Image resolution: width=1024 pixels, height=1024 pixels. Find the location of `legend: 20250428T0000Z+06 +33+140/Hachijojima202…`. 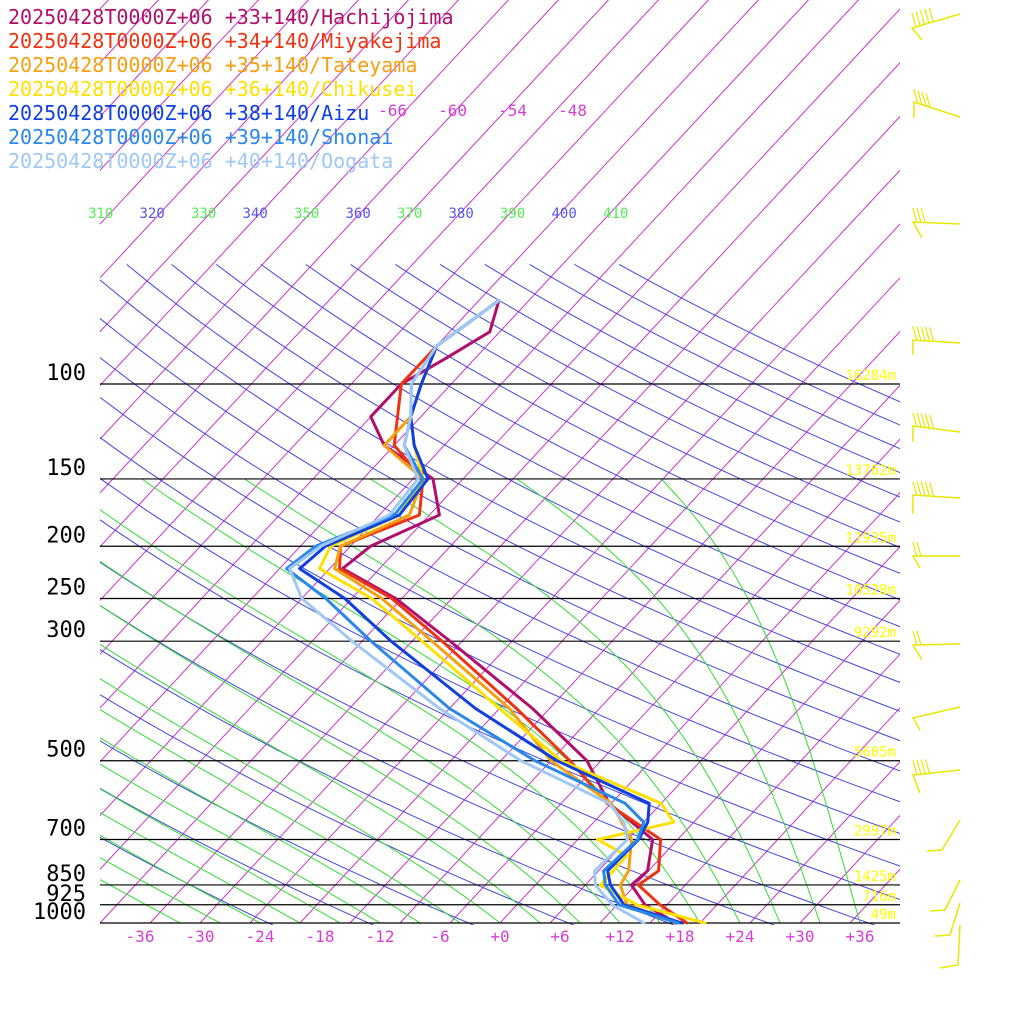

legend: 20250428T0000Z+06 +33+140/Hachijojima202… is located at coordinates (231, 89).